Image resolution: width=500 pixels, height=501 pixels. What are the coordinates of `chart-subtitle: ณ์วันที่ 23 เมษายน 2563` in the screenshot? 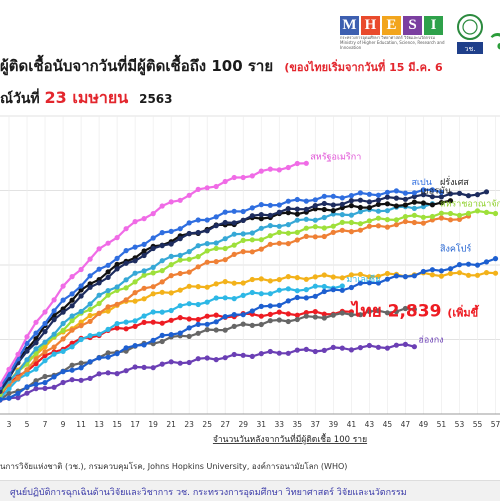 It's located at (86, 98).